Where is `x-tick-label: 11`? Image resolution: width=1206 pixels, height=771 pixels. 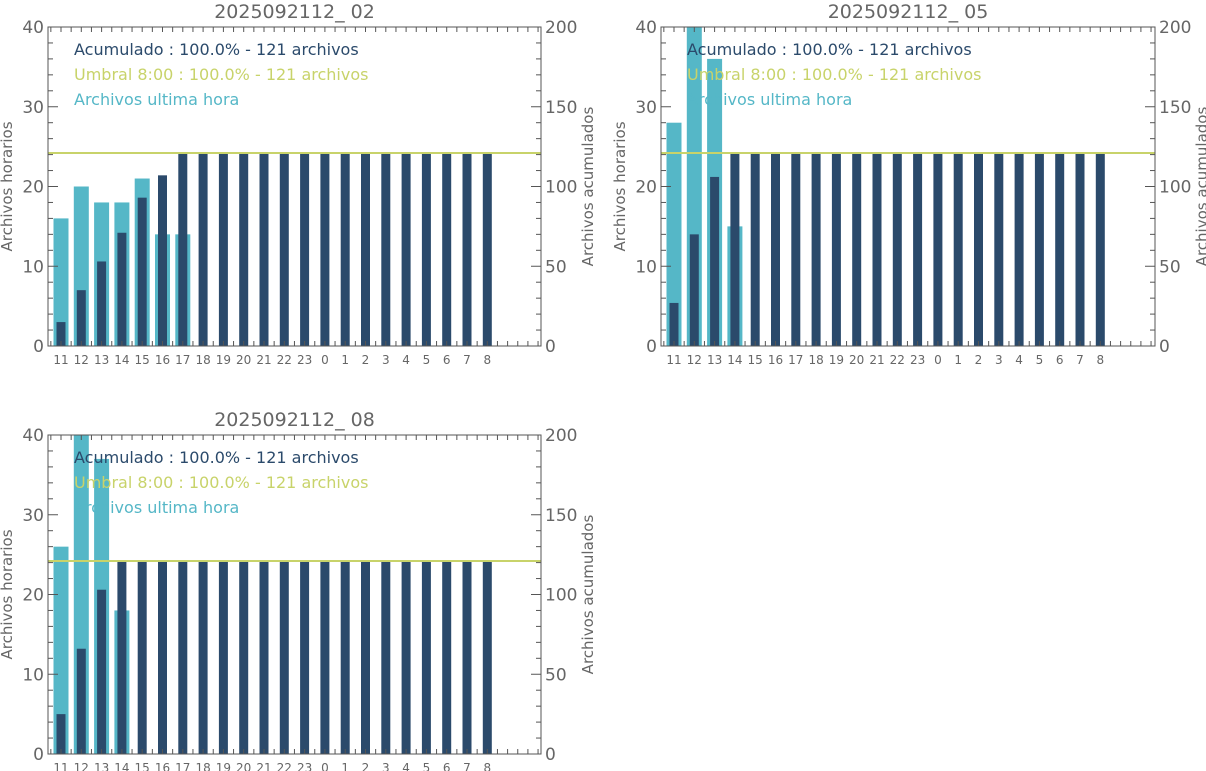
x-tick-label: 11 is located at coordinates (673, 360).